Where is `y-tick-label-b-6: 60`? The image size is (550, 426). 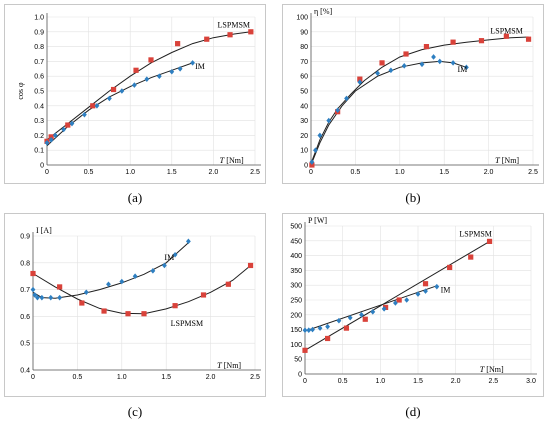 y-tick-label-b-6: 60 is located at coordinates (304, 77).